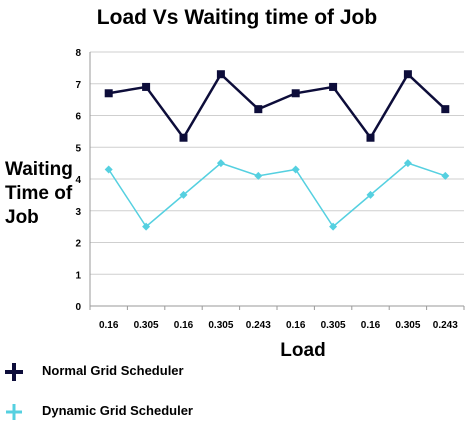  What do you see at coordinates (39, 193) in the screenshot?
I see `y-axis-label: Waiting Time of Job` at bounding box center [39, 193].